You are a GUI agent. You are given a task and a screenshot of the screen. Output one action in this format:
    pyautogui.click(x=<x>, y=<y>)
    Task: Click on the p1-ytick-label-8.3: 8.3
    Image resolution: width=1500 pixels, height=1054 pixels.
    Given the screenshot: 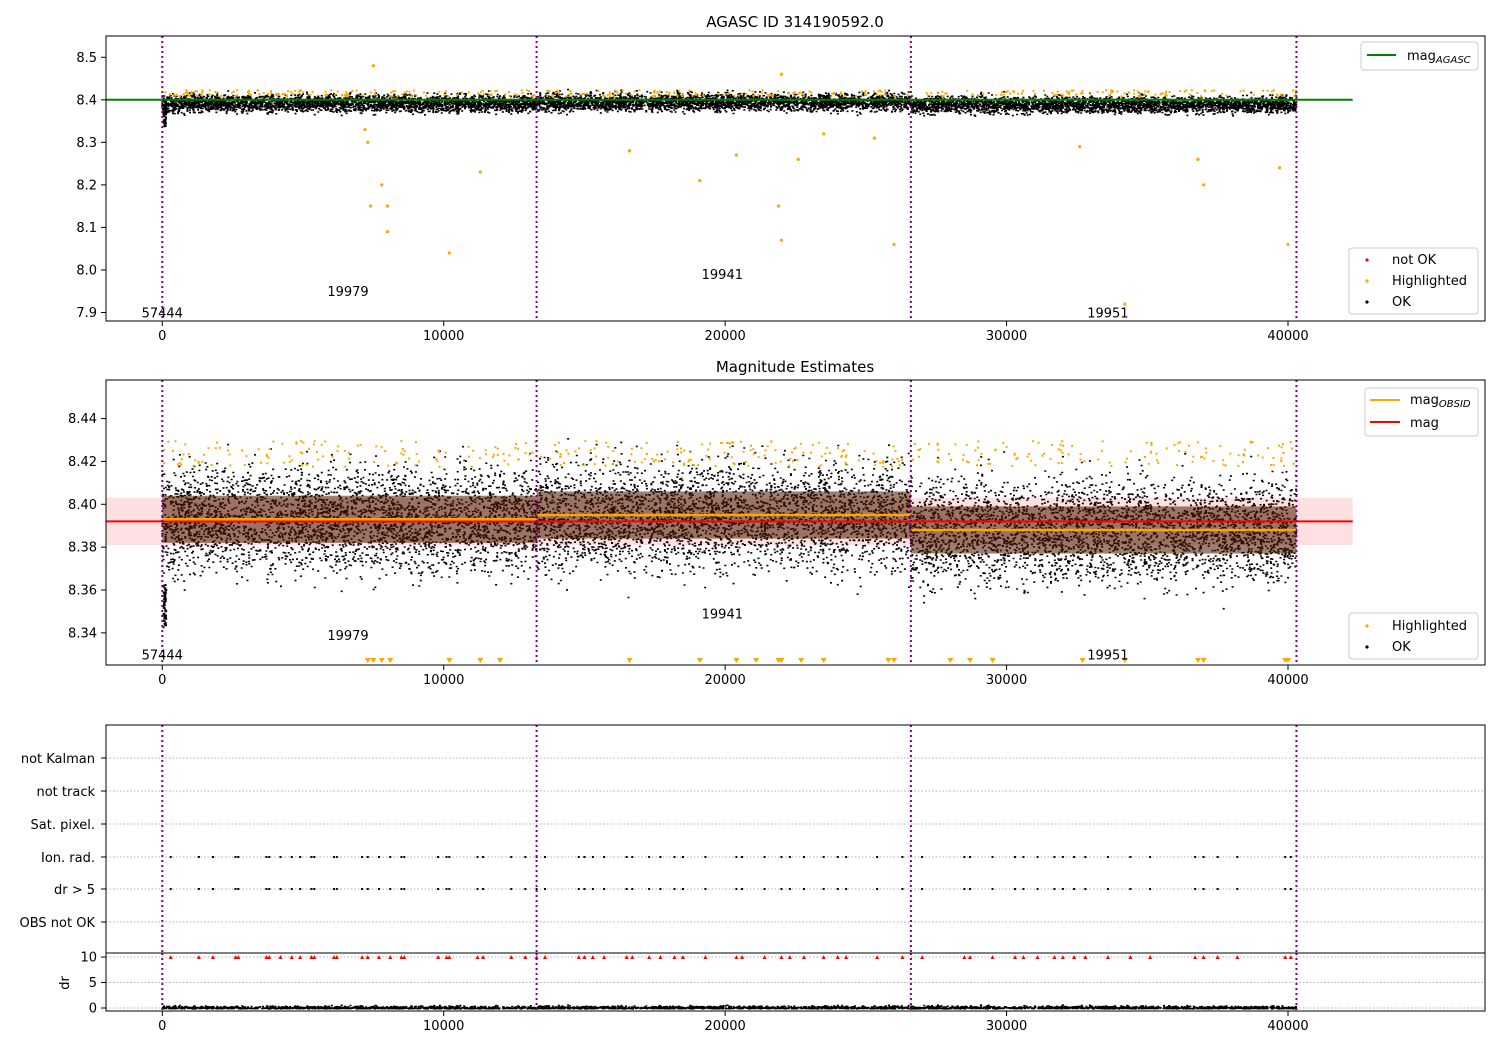 What is the action you would take?
    pyautogui.click(x=86, y=143)
    